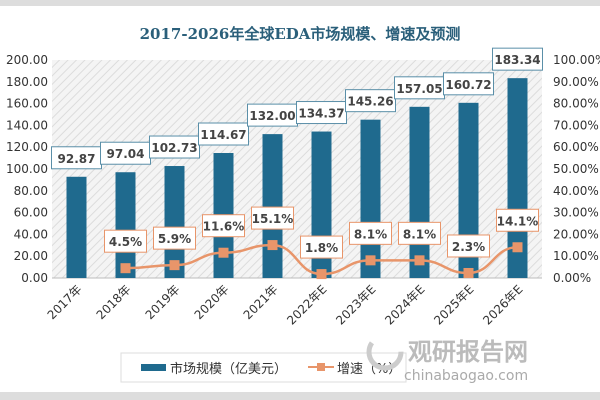 This screenshot has height=400, width=600. I want to click on x-tick-label: 2023年E, so click(355, 304).